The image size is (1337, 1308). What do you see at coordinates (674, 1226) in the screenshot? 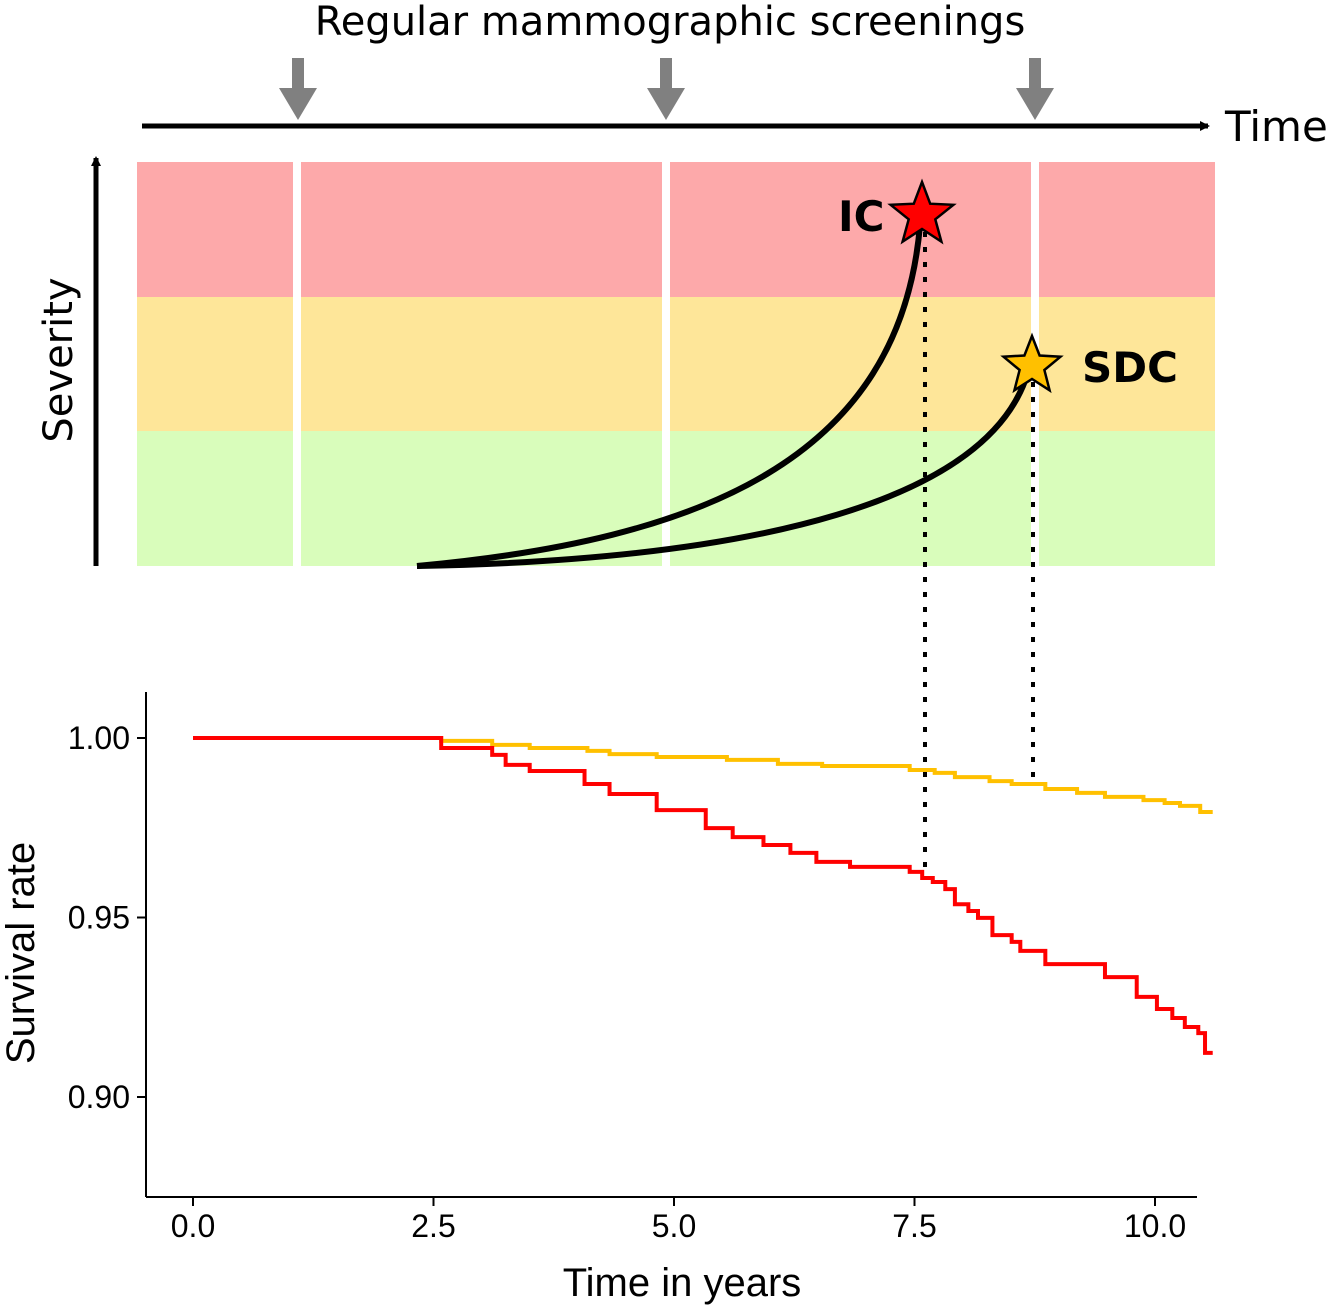
I see `x-tick-label: 5.0` at bounding box center [674, 1226].